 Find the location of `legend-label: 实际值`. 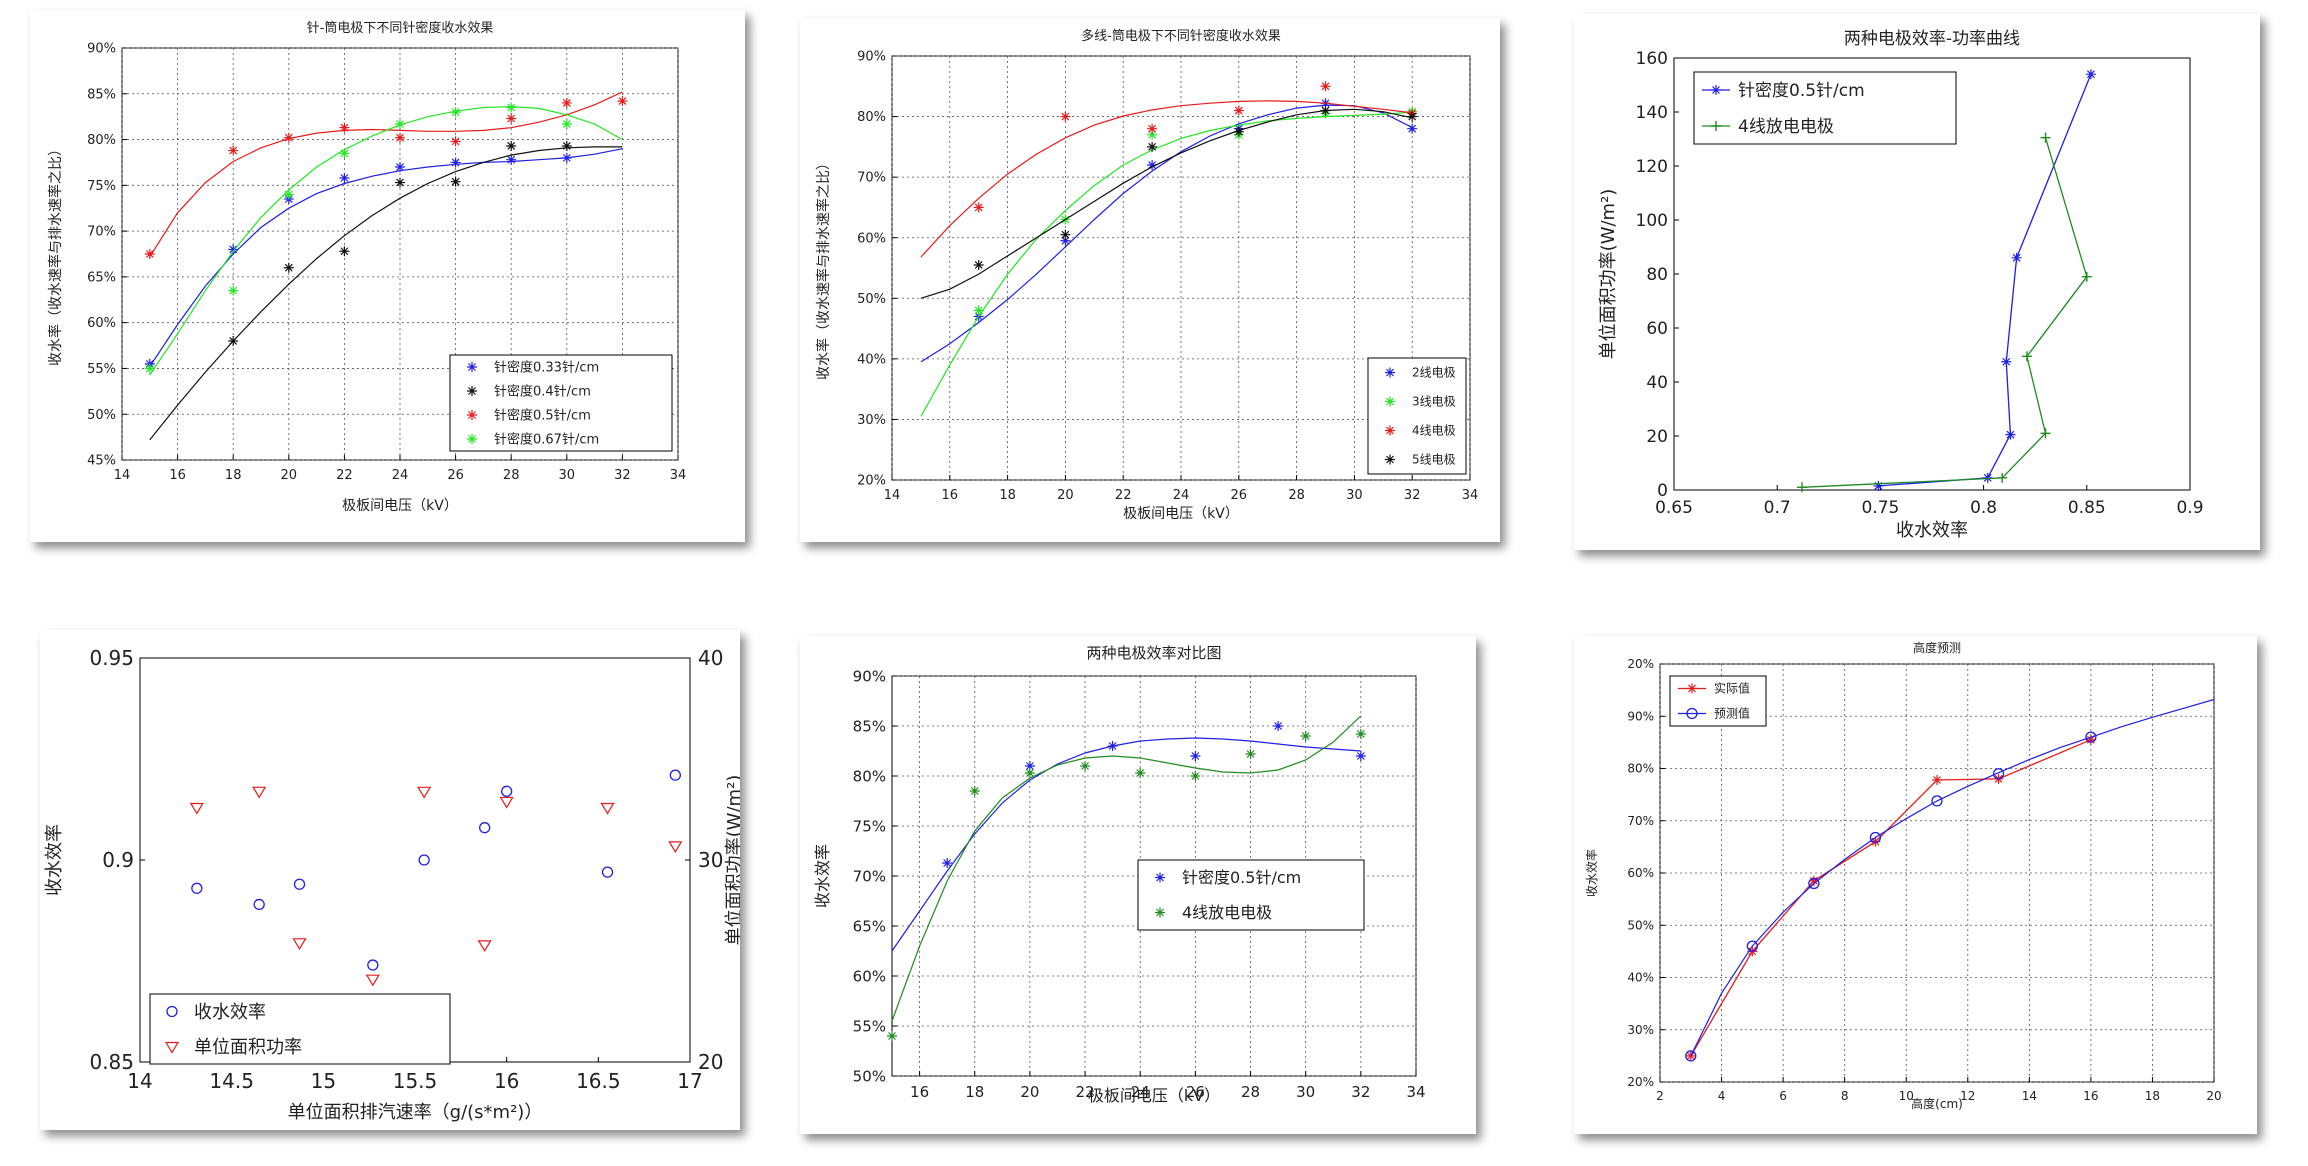

legend-label: 实际值 is located at coordinates (1732, 688).